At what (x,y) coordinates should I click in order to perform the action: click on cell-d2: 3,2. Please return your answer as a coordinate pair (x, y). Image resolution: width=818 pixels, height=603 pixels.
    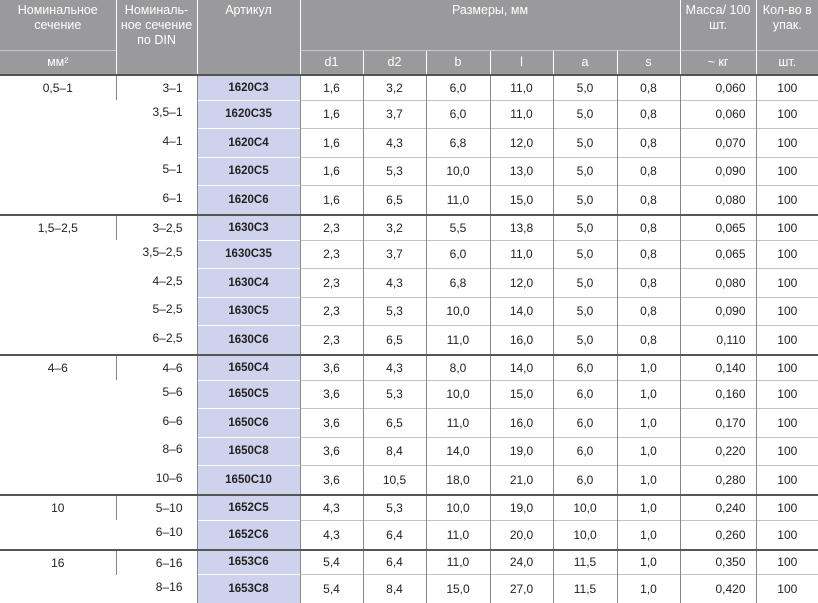
    Looking at the image, I should click on (394, 227).